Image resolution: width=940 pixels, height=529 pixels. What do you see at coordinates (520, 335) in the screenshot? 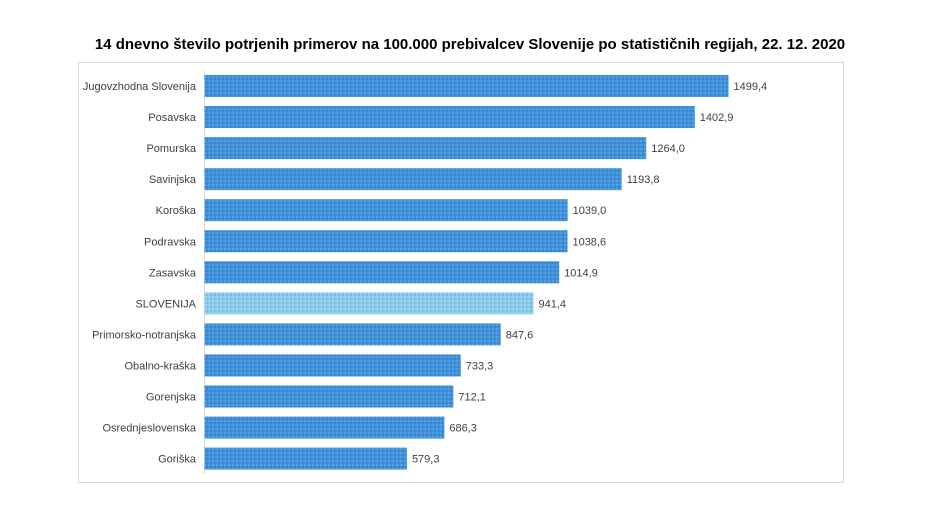
I see `data-label: 847,6` at bounding box center [520, 335].